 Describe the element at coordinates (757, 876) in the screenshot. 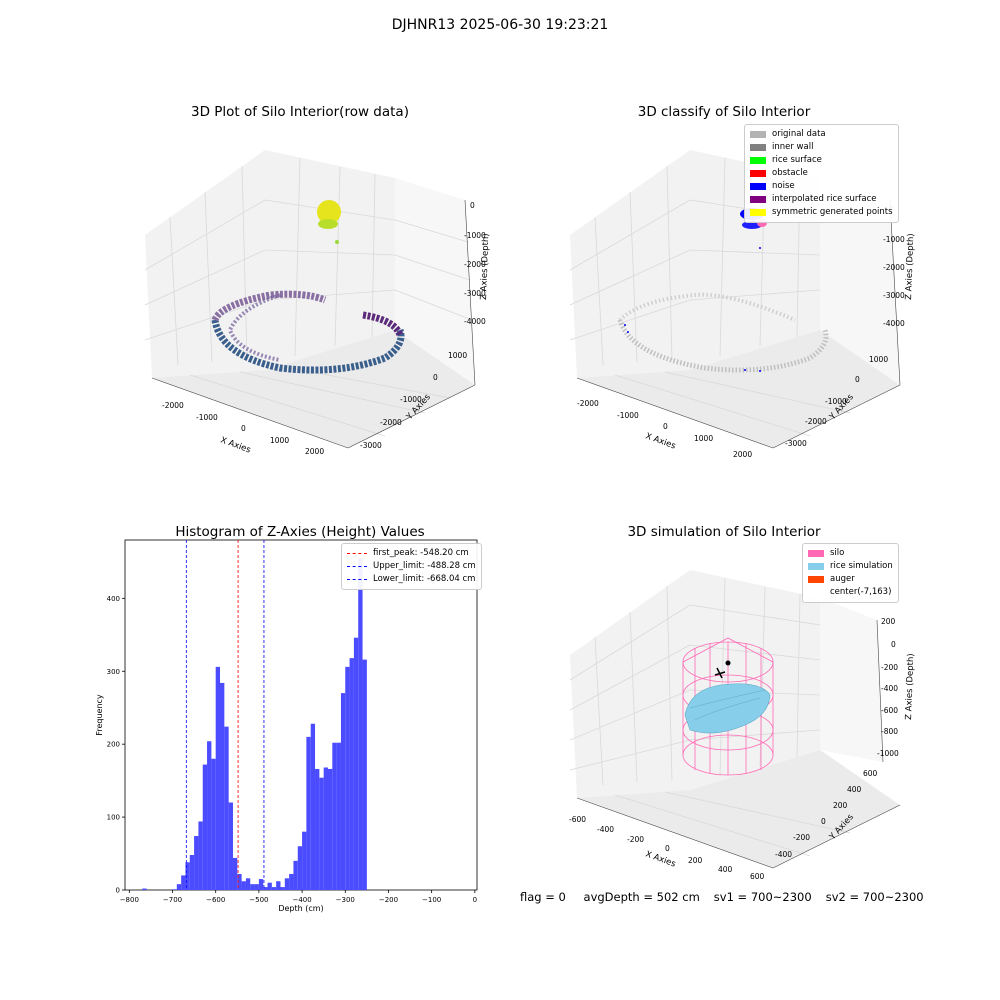

I see `sim-x-tick: 600` at that location.